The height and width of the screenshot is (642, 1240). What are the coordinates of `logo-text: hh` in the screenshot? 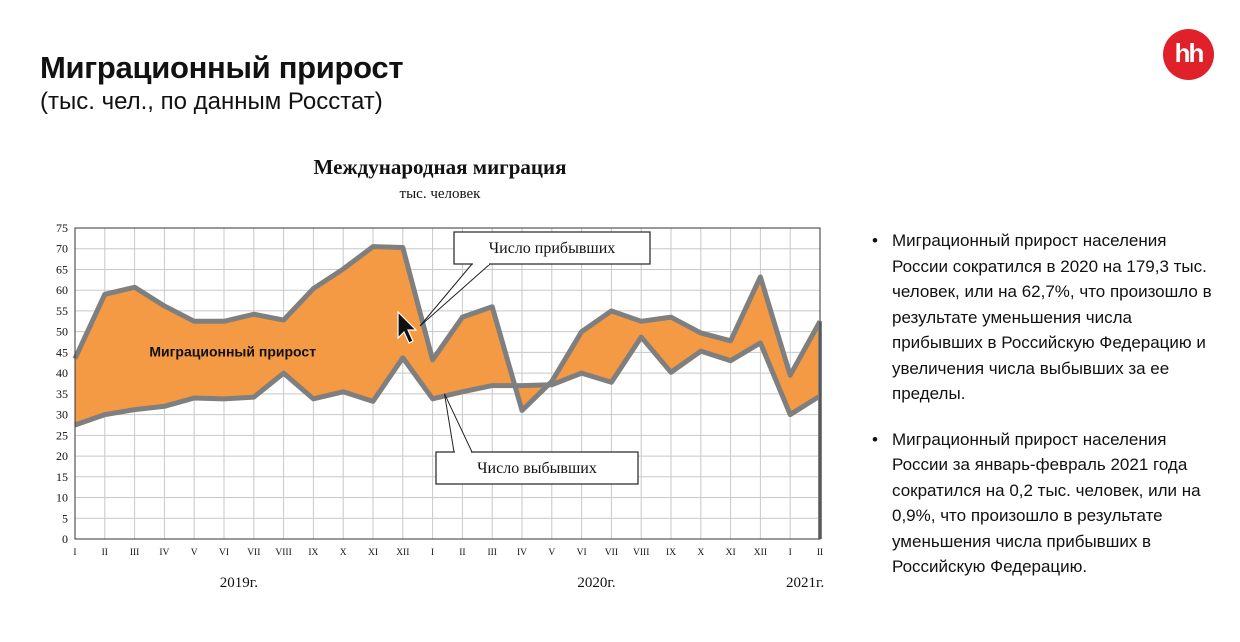 It's located at (1189, 53).